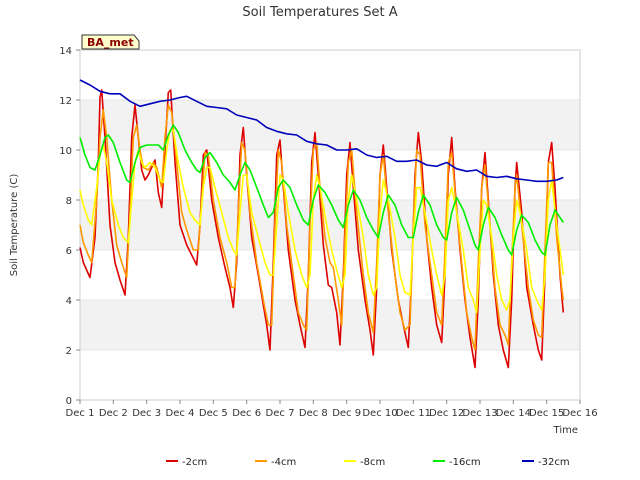 The height and width of the screenshot is (480, 640). I want to click on legend-item: -2cm, so click(186, 462).